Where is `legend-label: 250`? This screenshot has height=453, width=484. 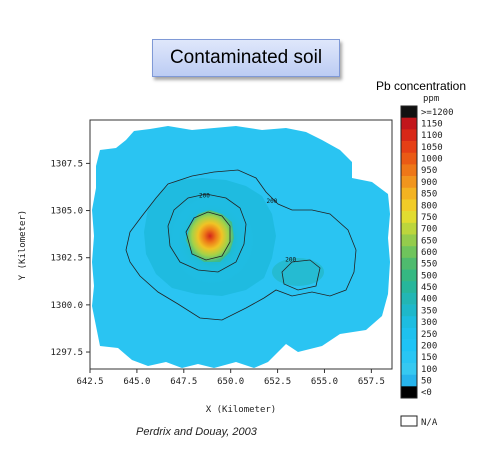 legend-label: 250 is located at coordinates (429, 335).